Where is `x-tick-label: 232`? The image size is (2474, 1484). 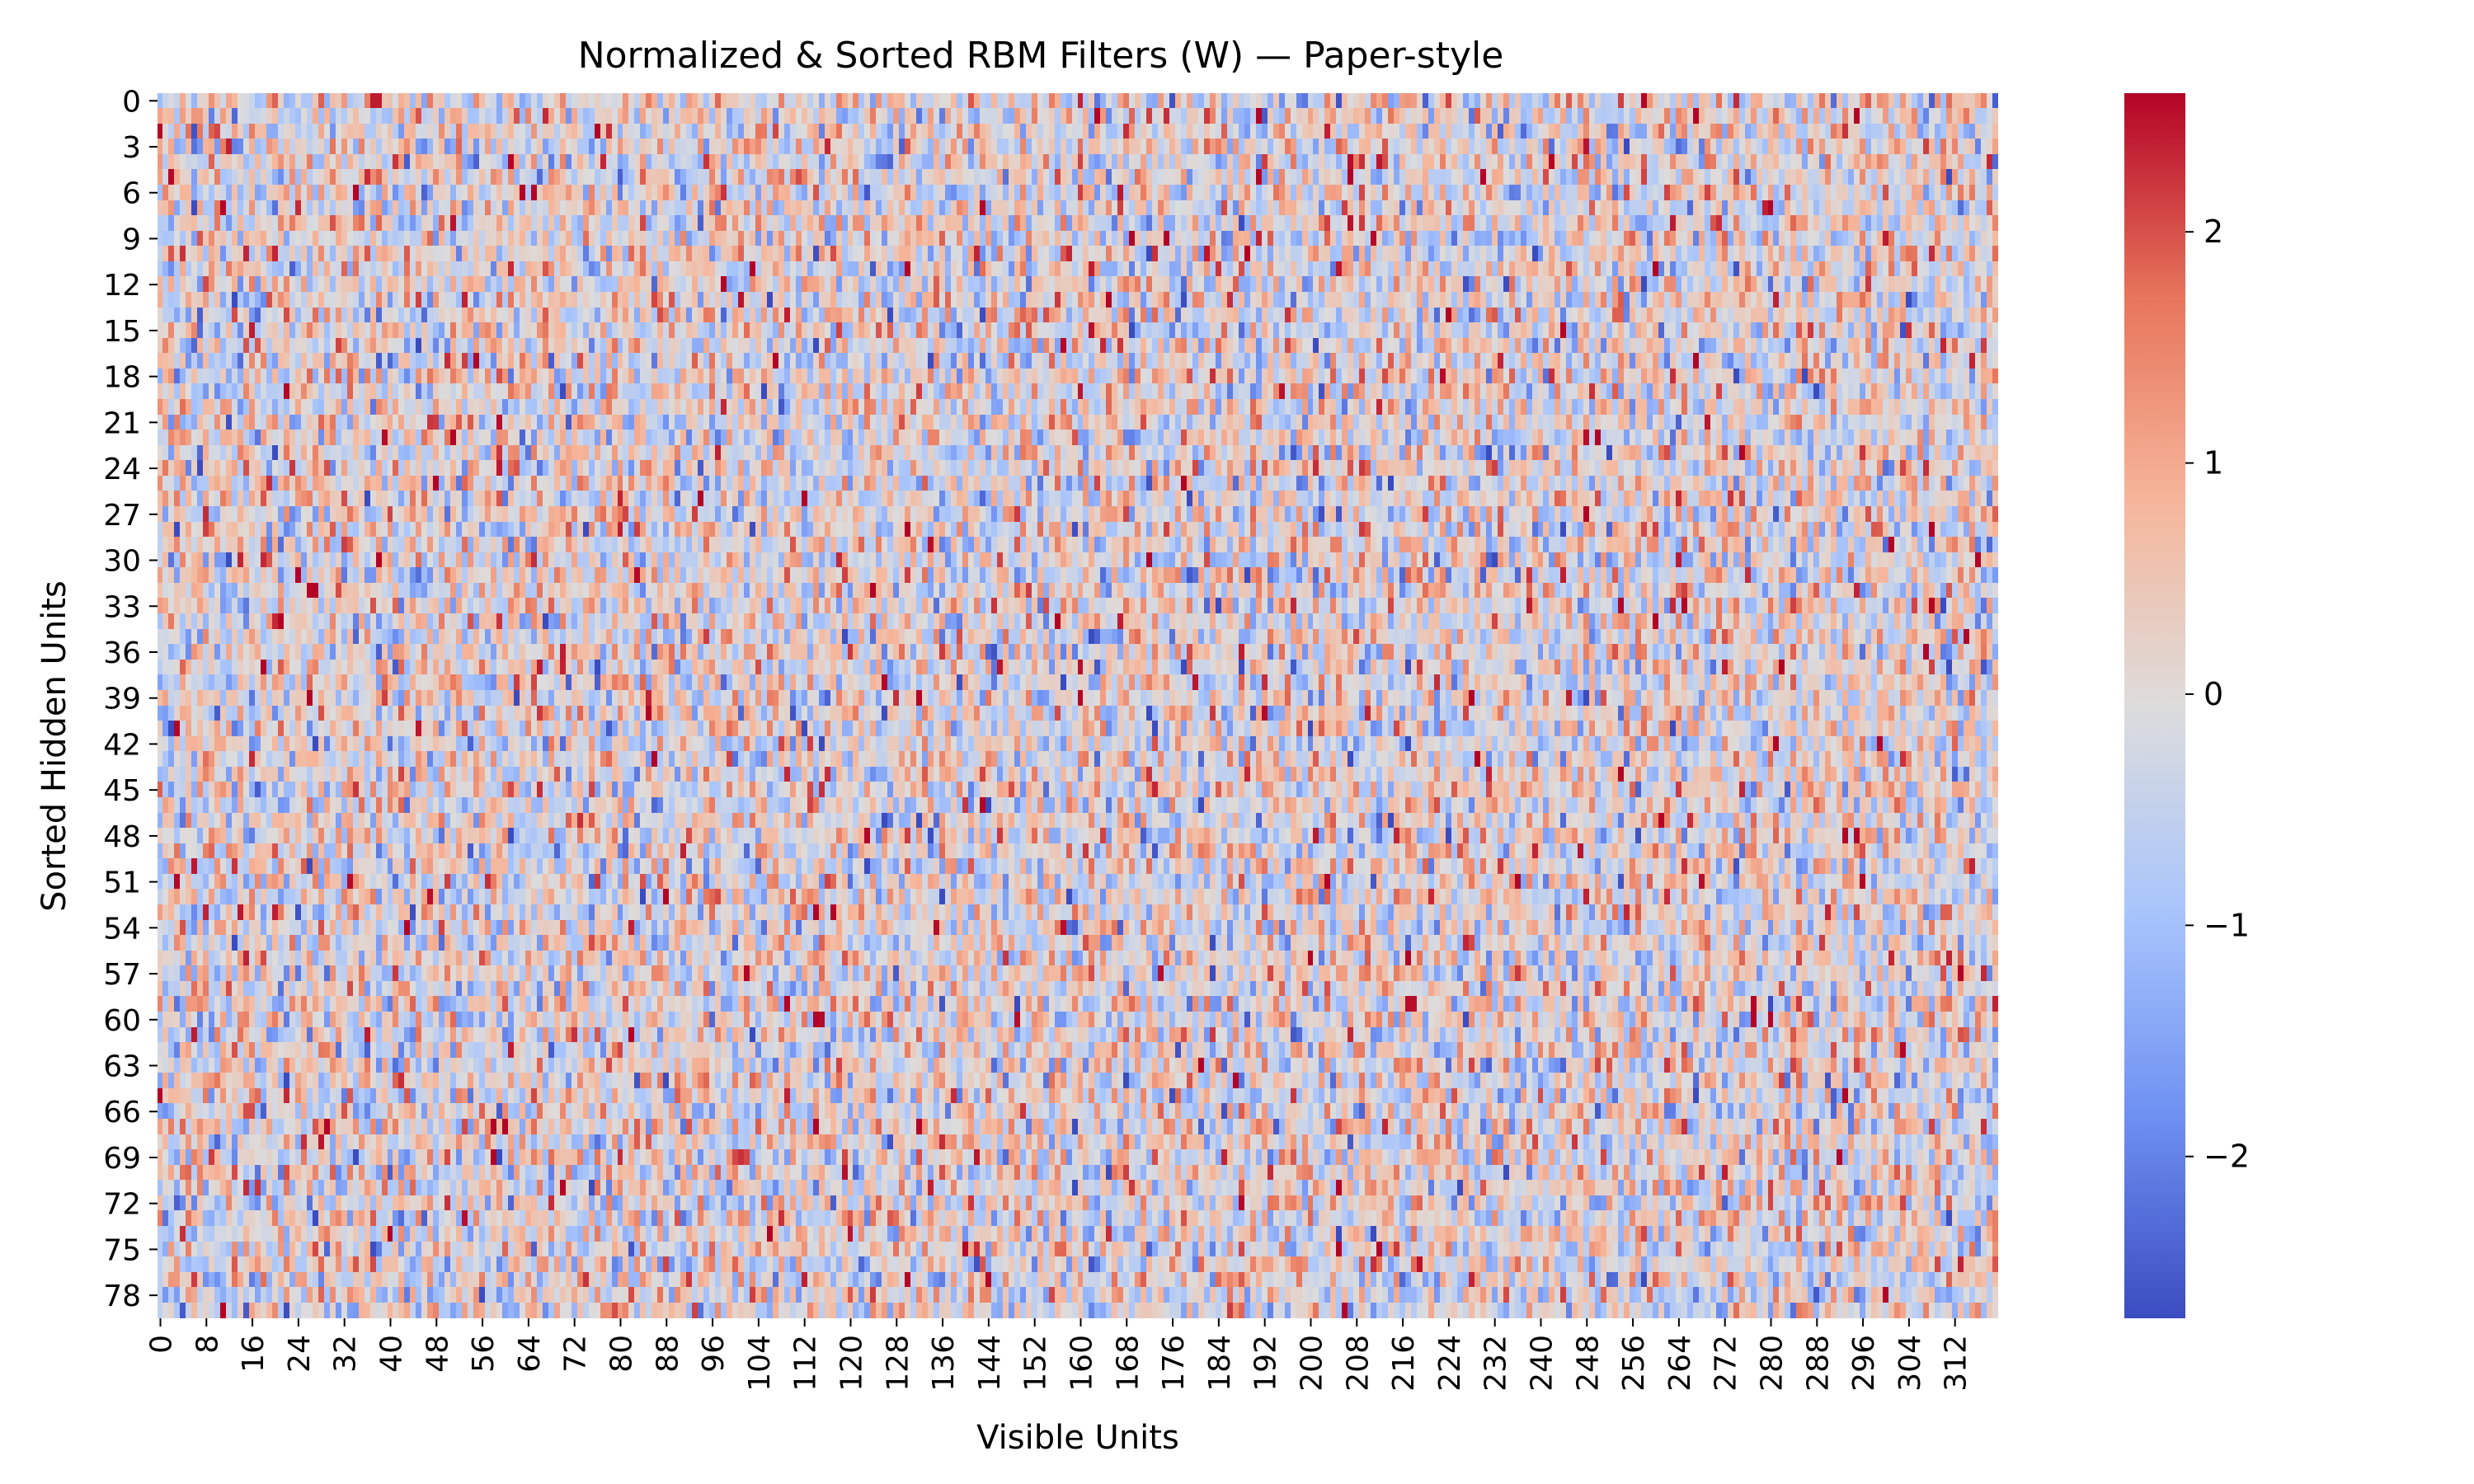
x-tick-label: 232 is located at coordinates (1496, 1363).